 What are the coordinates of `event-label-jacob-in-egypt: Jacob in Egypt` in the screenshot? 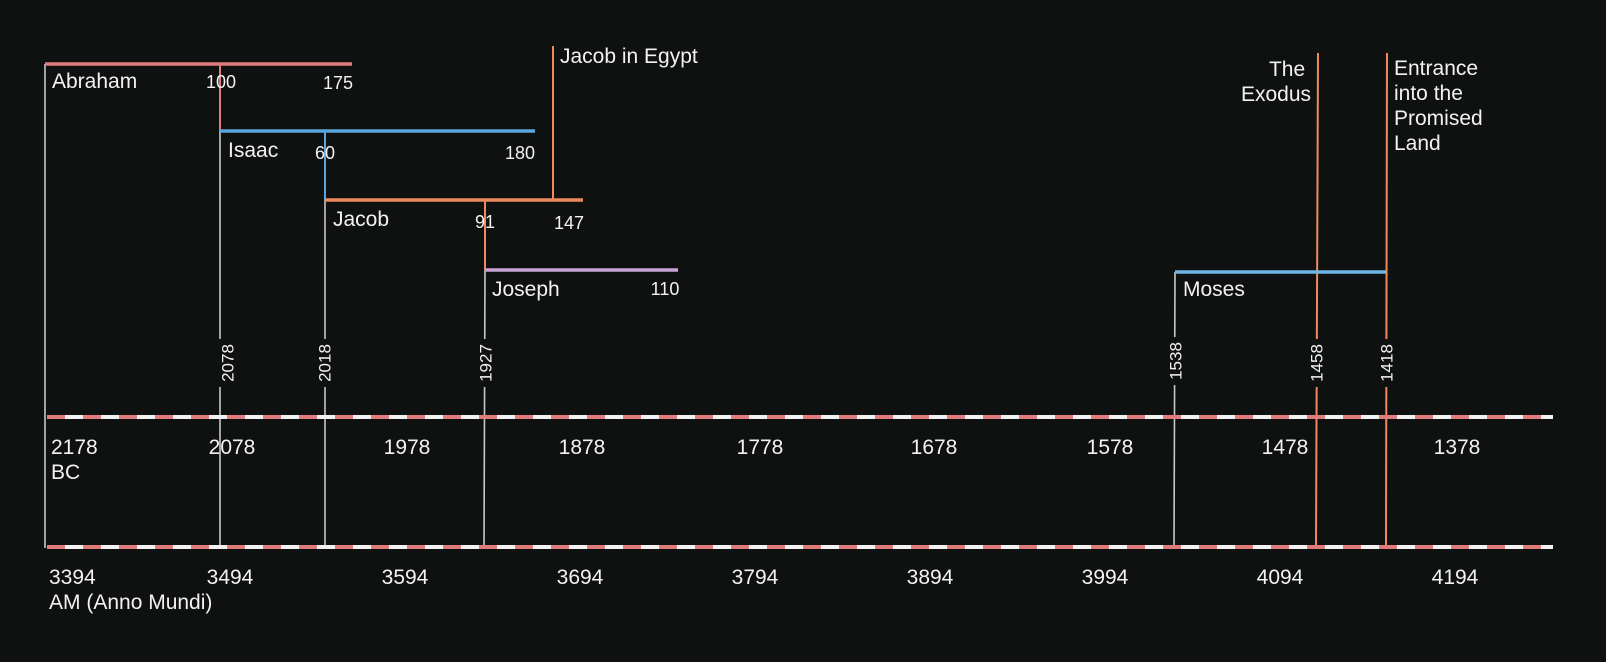 It's located at (629, 56).